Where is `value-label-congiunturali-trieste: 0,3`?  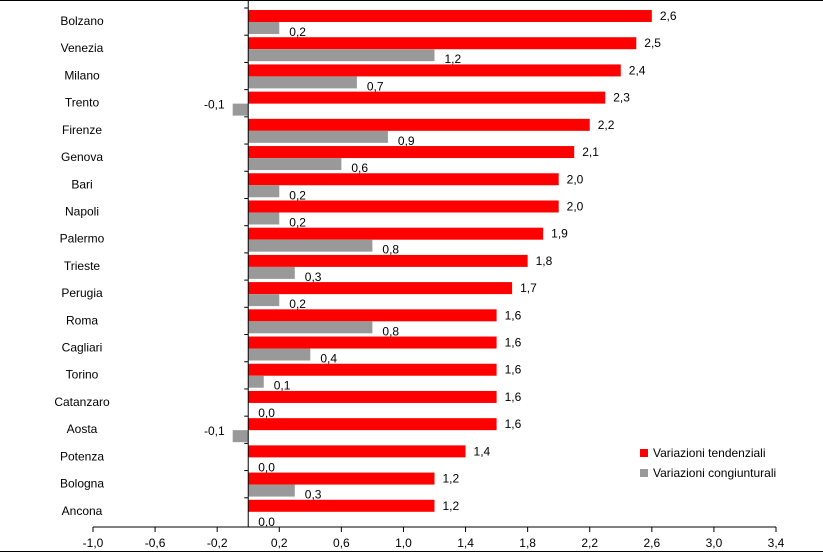
value-label-congiunturali-trieste: 0,3 is located at coordinates (313, 277).